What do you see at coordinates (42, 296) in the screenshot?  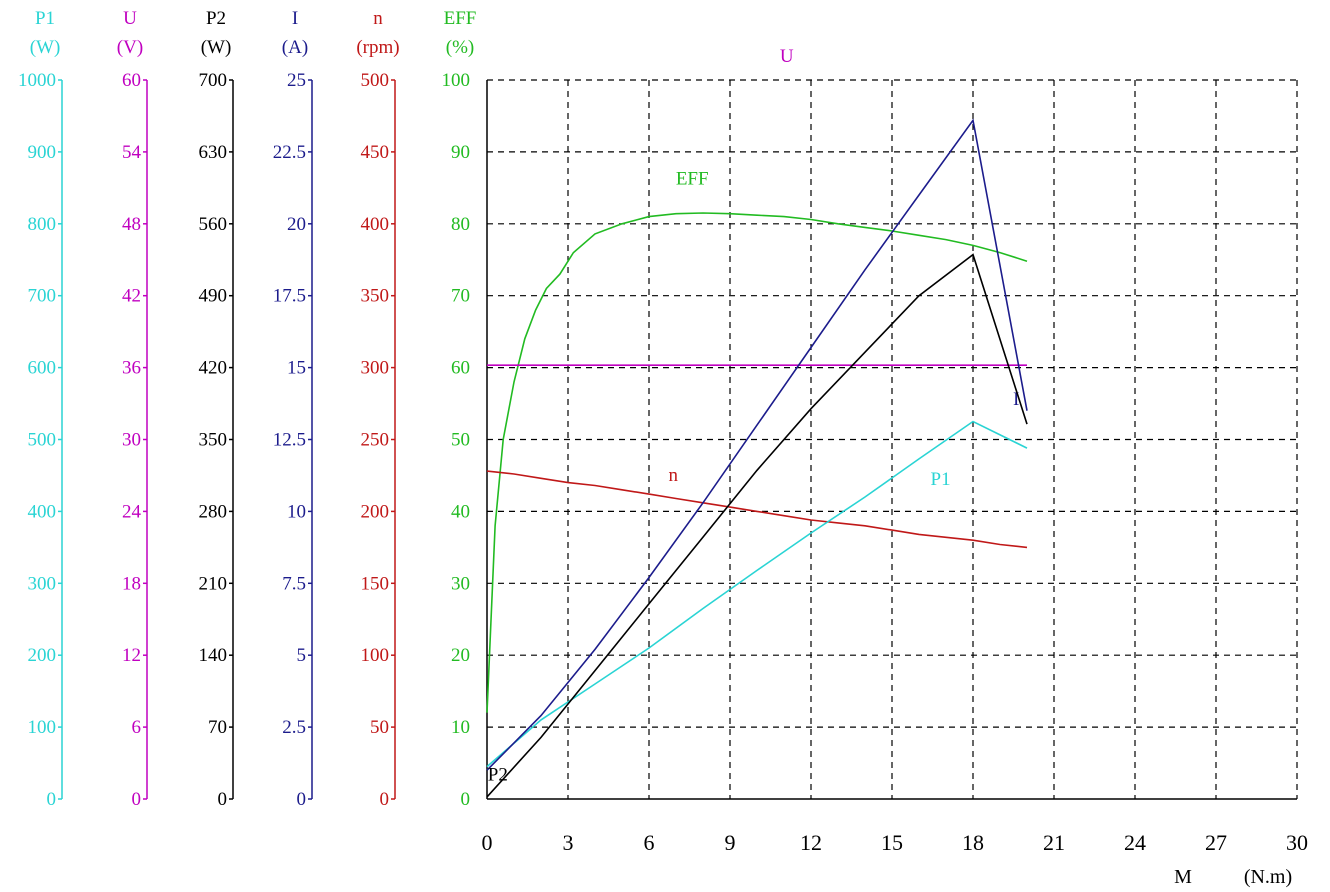 I see `axis-tick-label-P1: 700` at bounding box center [42, 296].